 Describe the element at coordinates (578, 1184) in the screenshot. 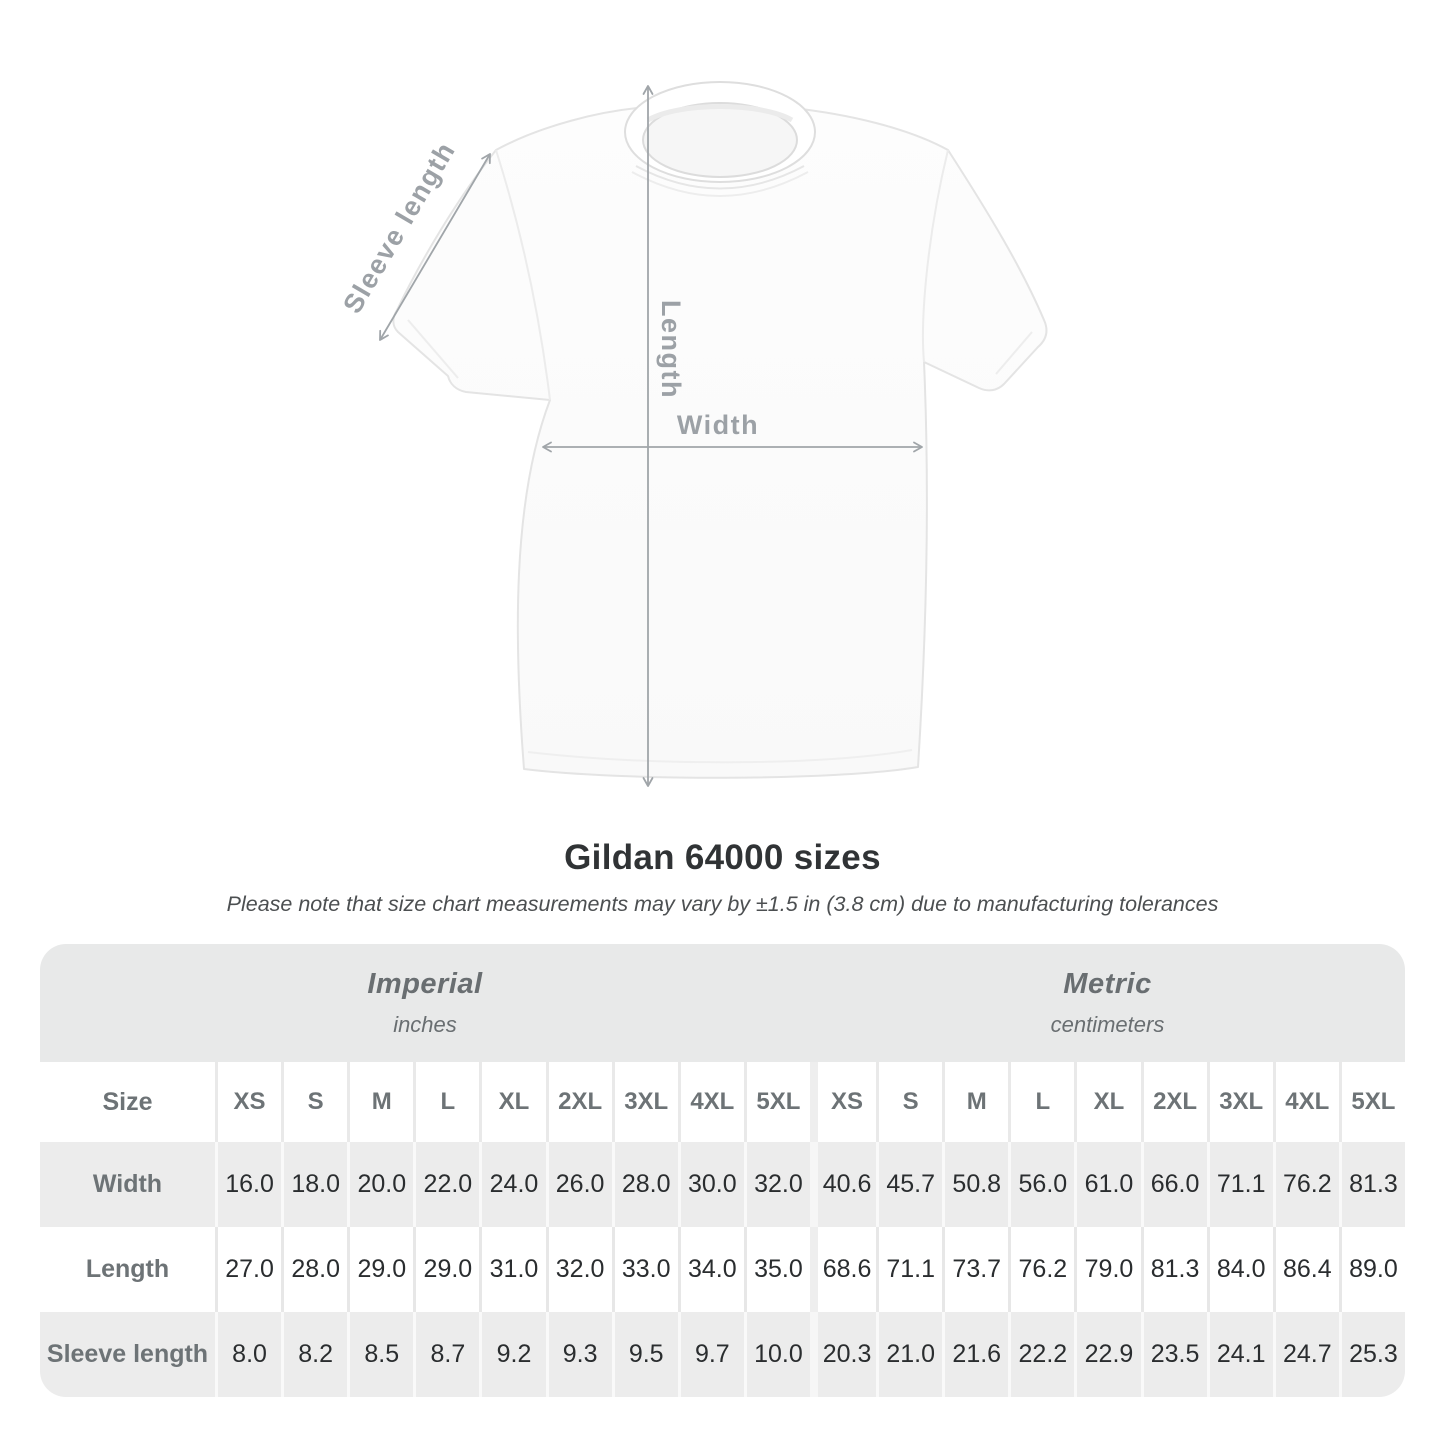

I see `measurement-cell: 26.0` at that location.